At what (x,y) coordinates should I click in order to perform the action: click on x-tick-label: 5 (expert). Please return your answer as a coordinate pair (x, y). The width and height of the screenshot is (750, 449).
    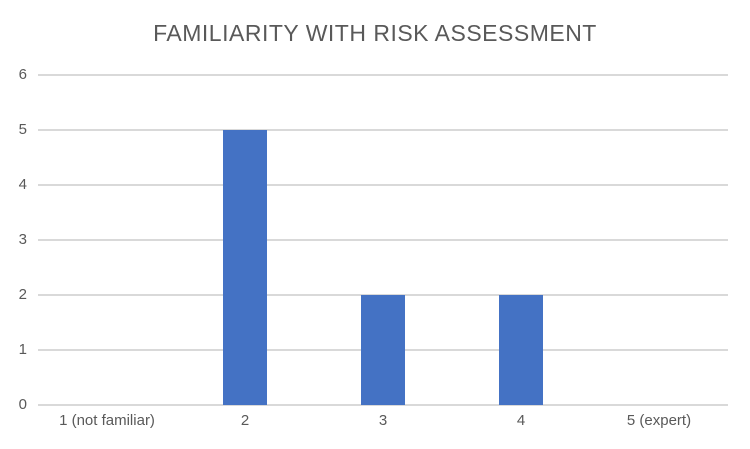
    Looking at the image, I should click on (659, 420).